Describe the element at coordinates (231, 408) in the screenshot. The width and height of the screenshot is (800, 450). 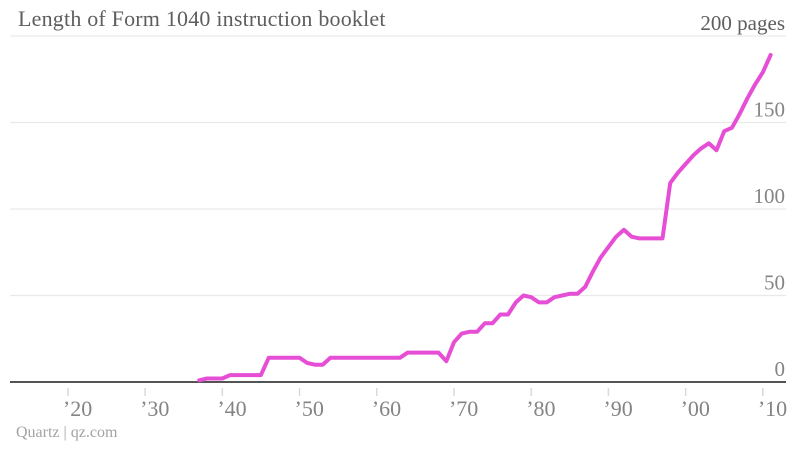
I see `x-tick-label-1940: ’40` at that location.